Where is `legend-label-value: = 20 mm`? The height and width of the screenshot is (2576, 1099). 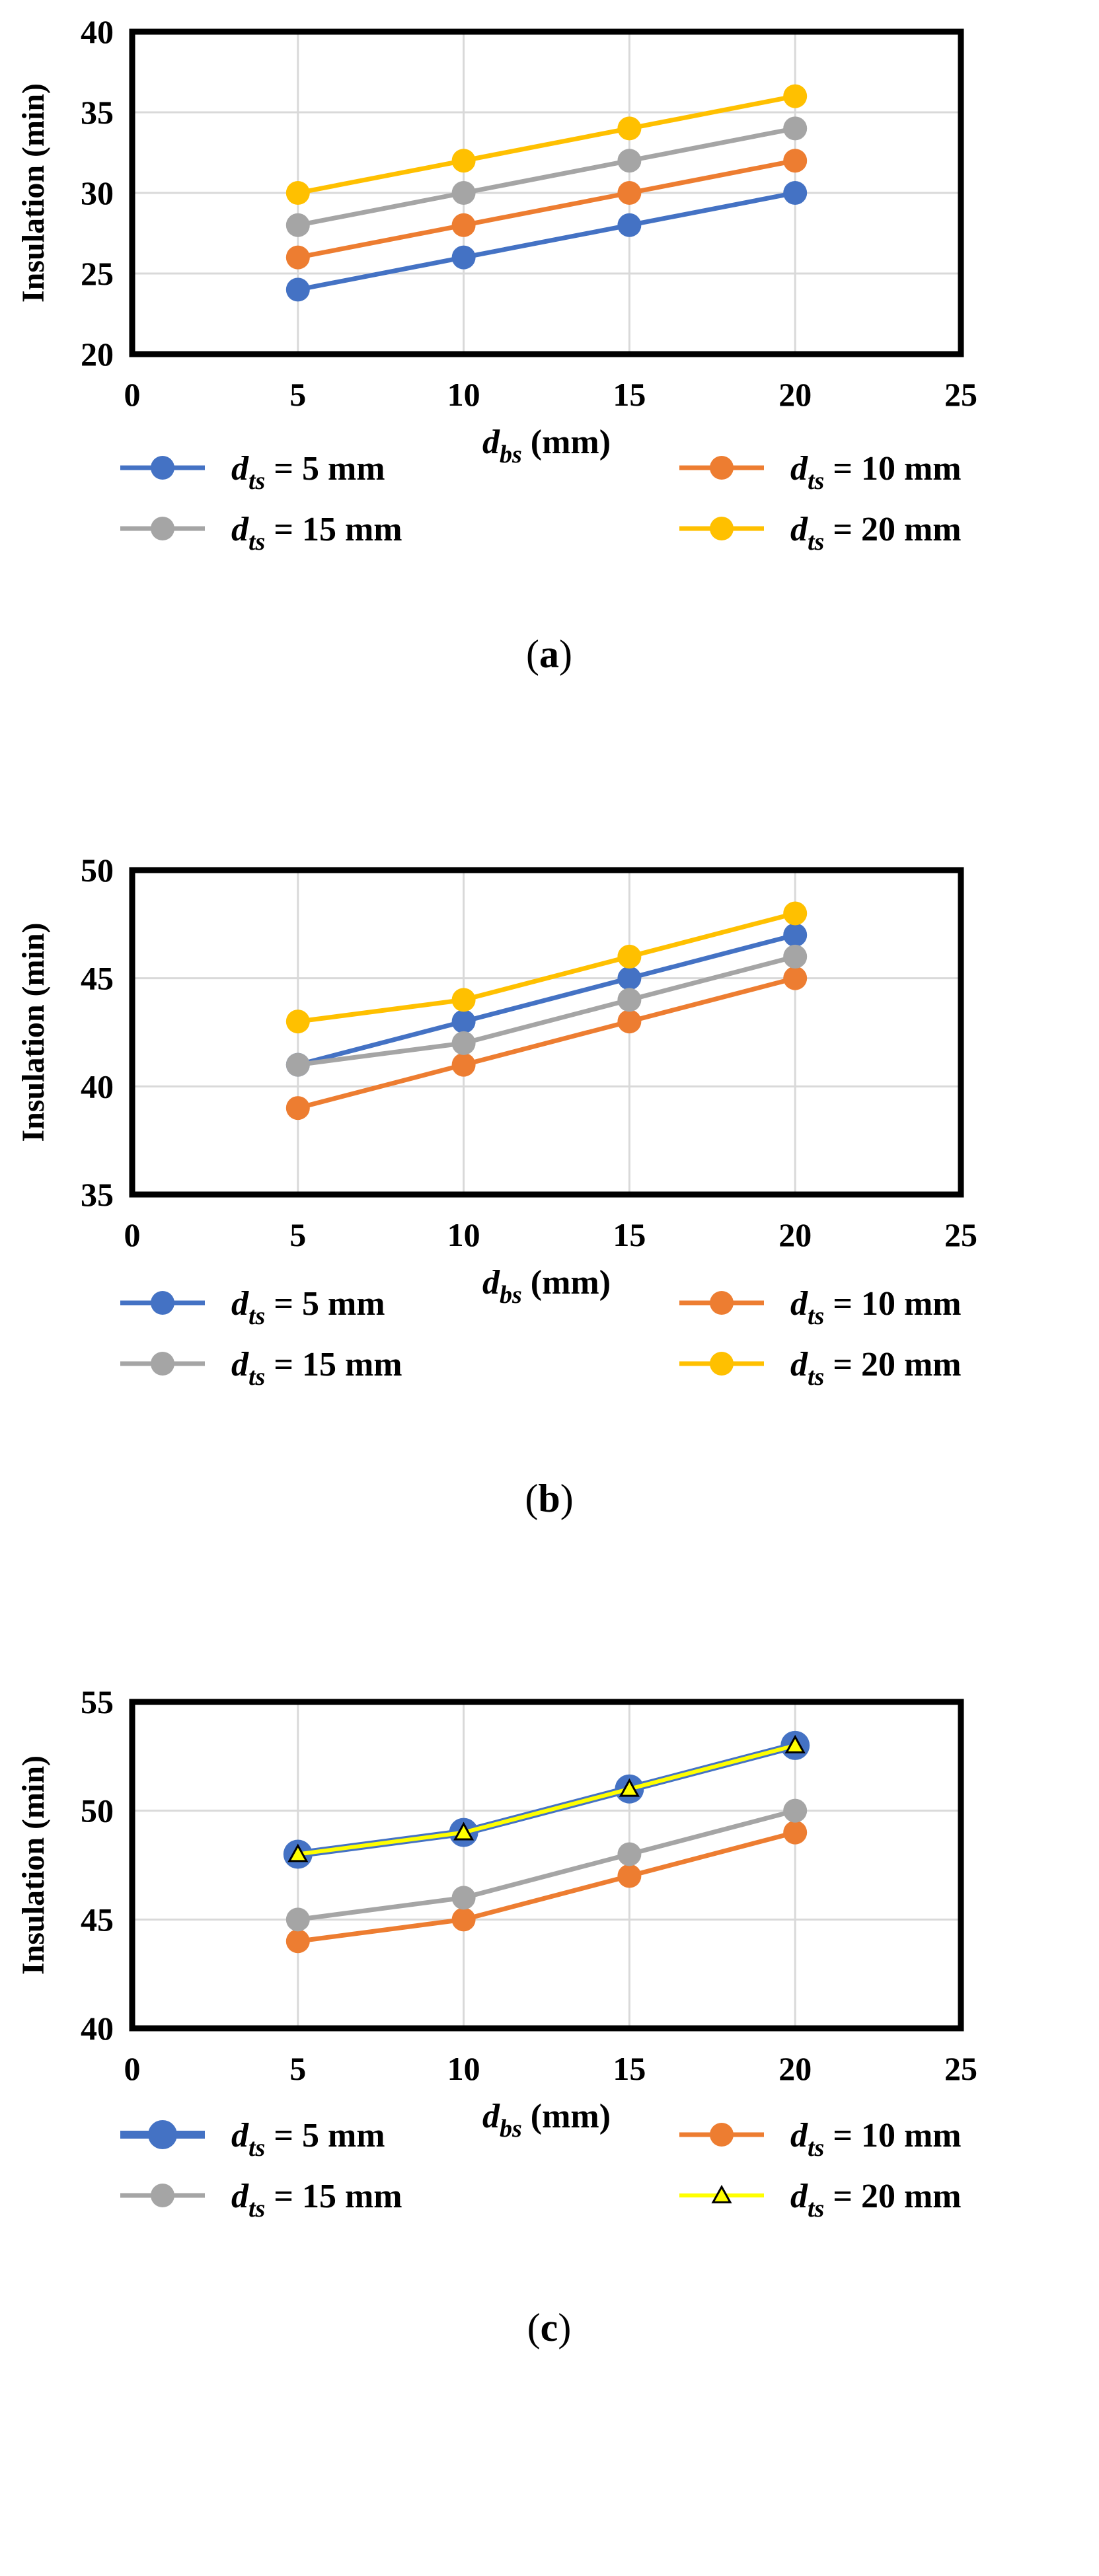
legend-label-value: = 20 mm is located at coordinates (892, 1364).